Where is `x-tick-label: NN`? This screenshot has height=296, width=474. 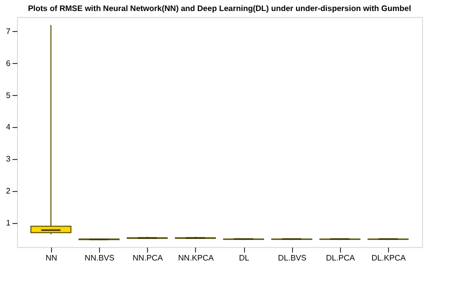
x-tick-label: NN is located at coordinates (52, 258).